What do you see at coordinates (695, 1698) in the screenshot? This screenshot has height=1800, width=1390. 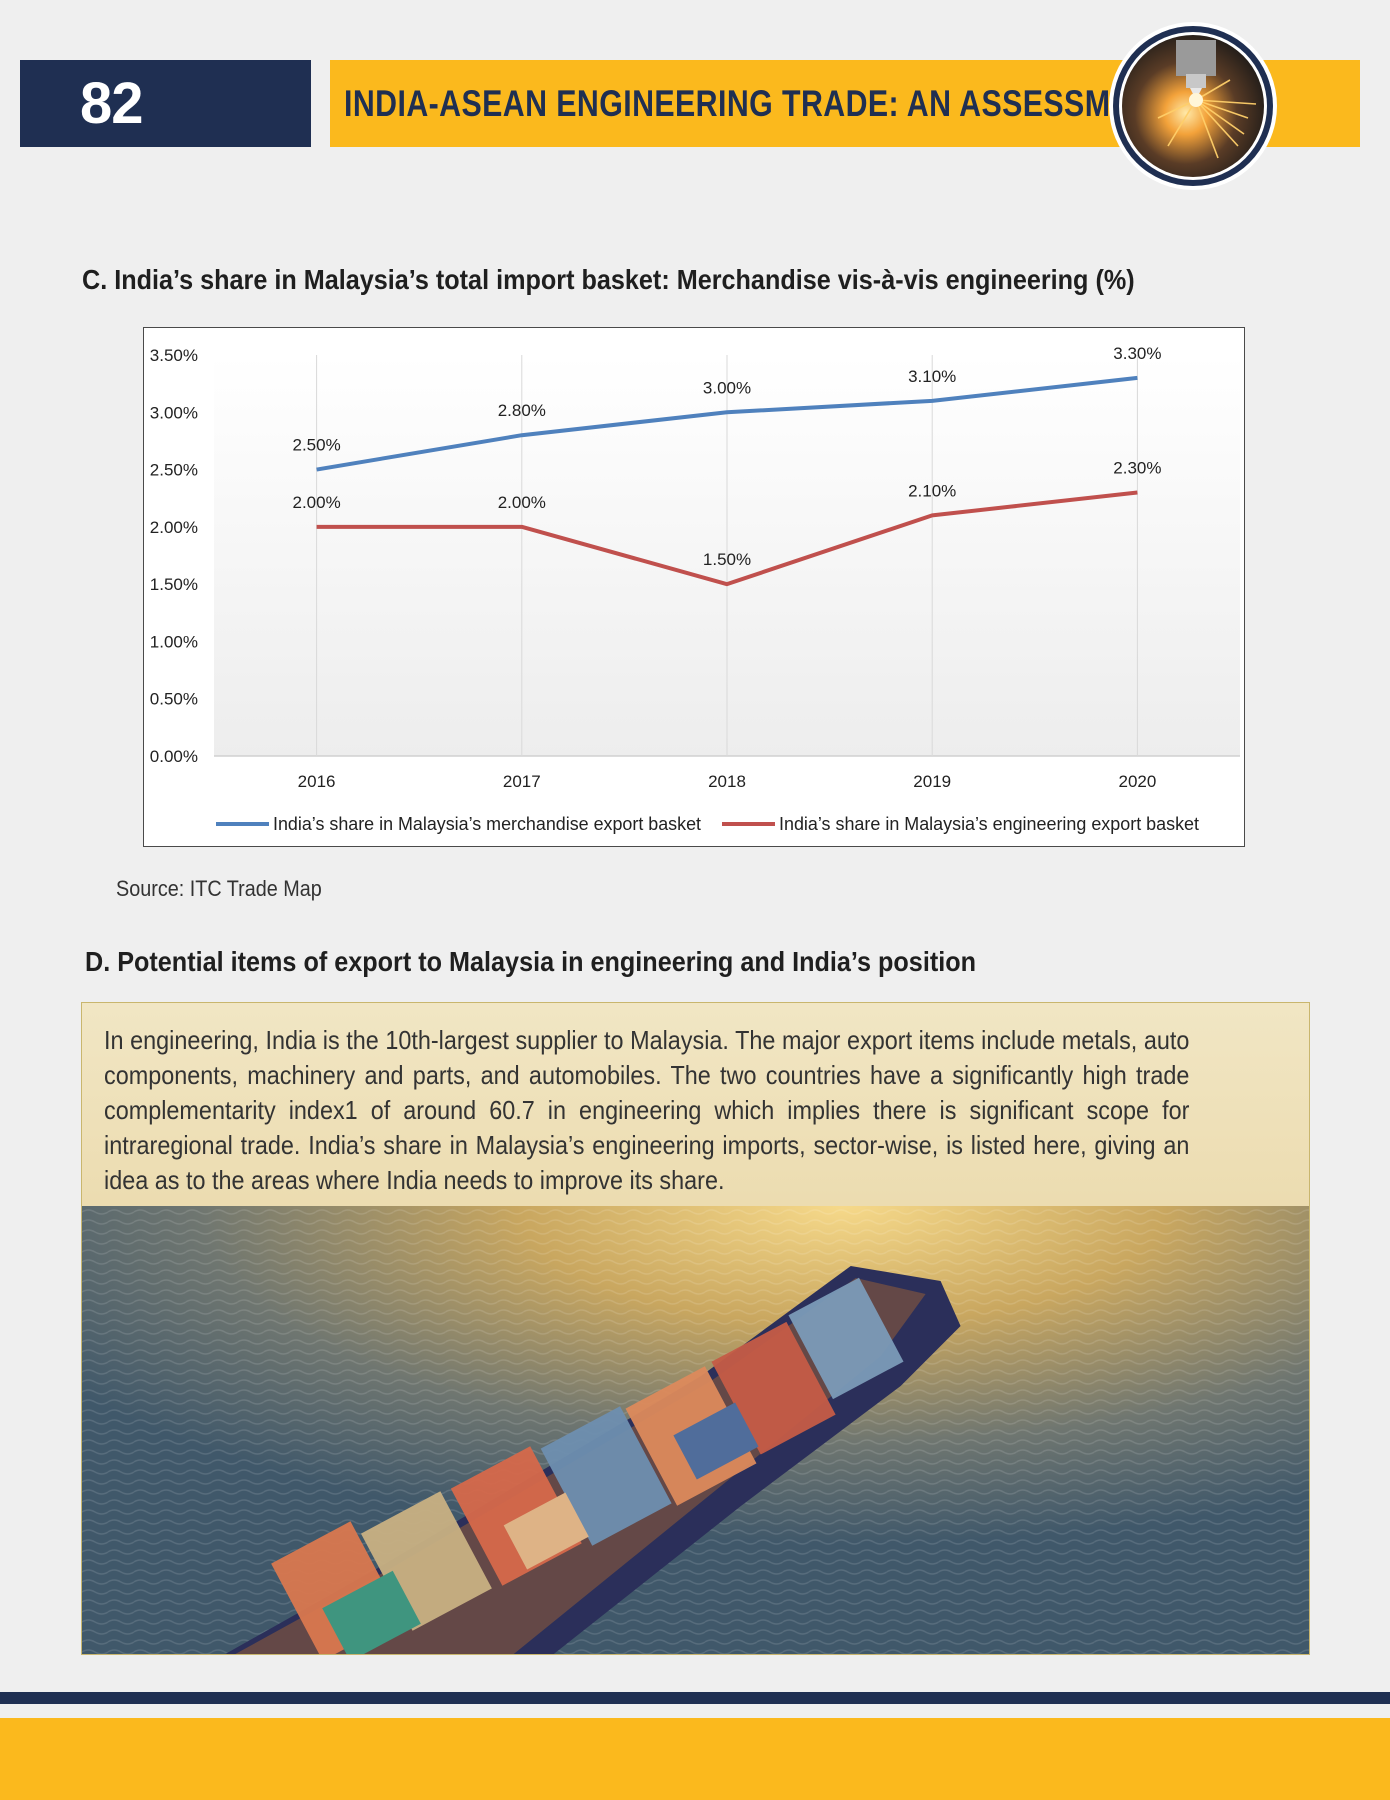 I see `footer-rule` at bounding box center [695, 1698].